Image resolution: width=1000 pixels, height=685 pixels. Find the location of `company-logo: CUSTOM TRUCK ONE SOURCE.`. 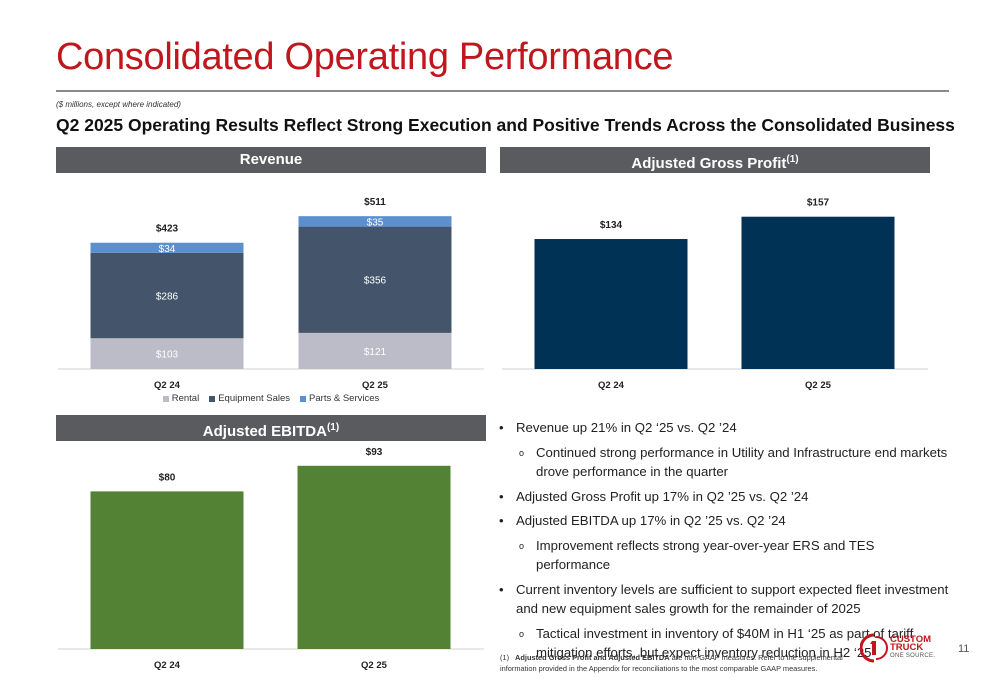

company-logo: CUSTOM TRUCK ONE SOURCE. is located at coordinates (899, 648).